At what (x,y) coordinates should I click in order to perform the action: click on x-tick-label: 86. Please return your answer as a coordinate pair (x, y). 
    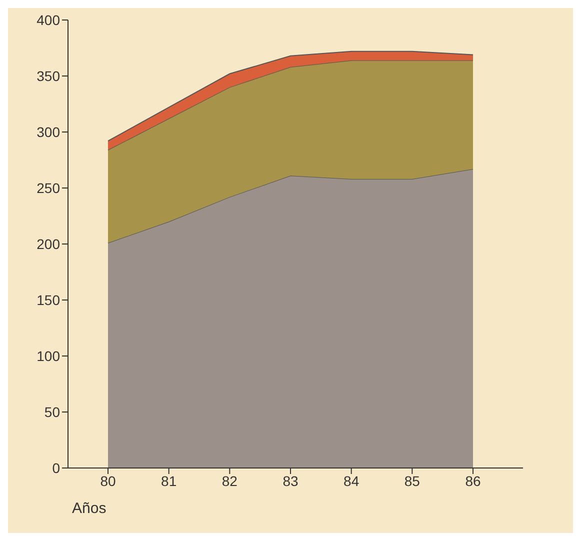
    Looking at the image, I should click on (473, 480).